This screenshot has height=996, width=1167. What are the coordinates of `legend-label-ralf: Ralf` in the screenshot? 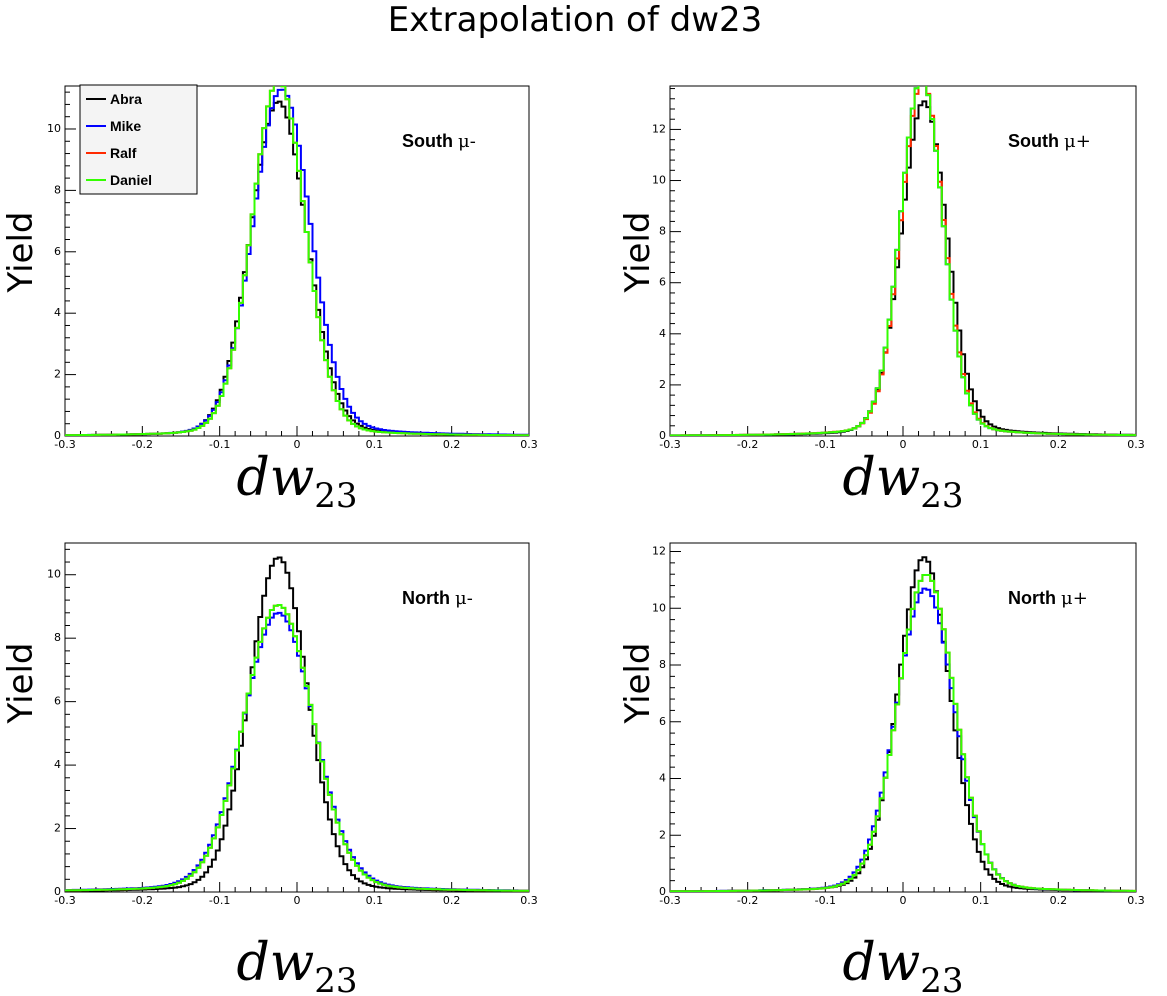 It's located at (123, 153).